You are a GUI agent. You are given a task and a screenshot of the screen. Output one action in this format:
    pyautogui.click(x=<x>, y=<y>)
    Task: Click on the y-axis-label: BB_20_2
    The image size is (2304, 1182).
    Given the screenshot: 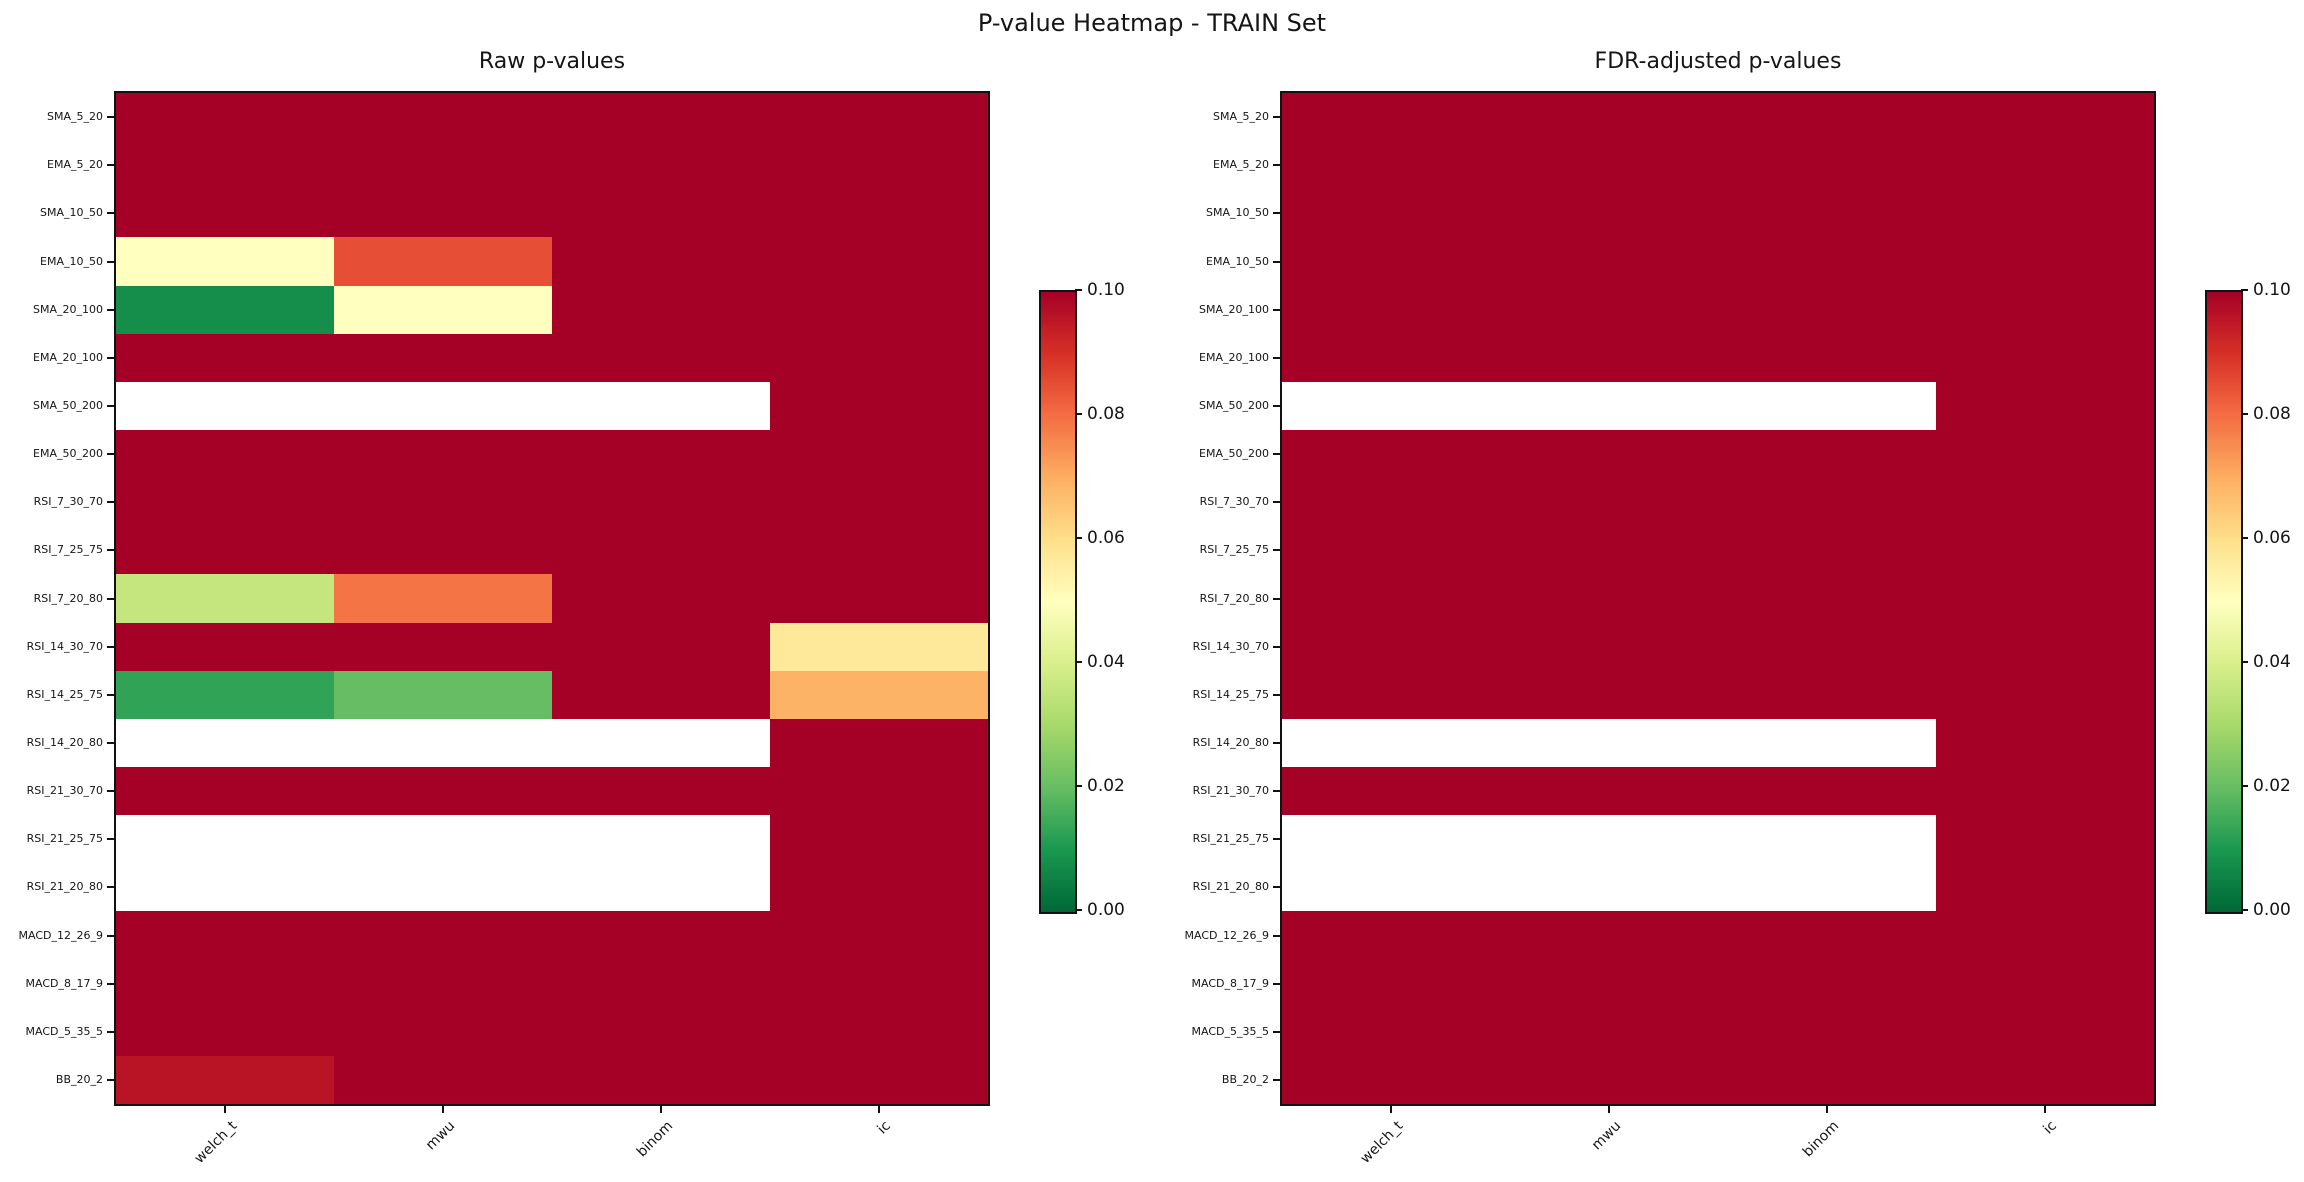 What is the action you would take?
    pyautogui.click(x=1245, y=1079)
    